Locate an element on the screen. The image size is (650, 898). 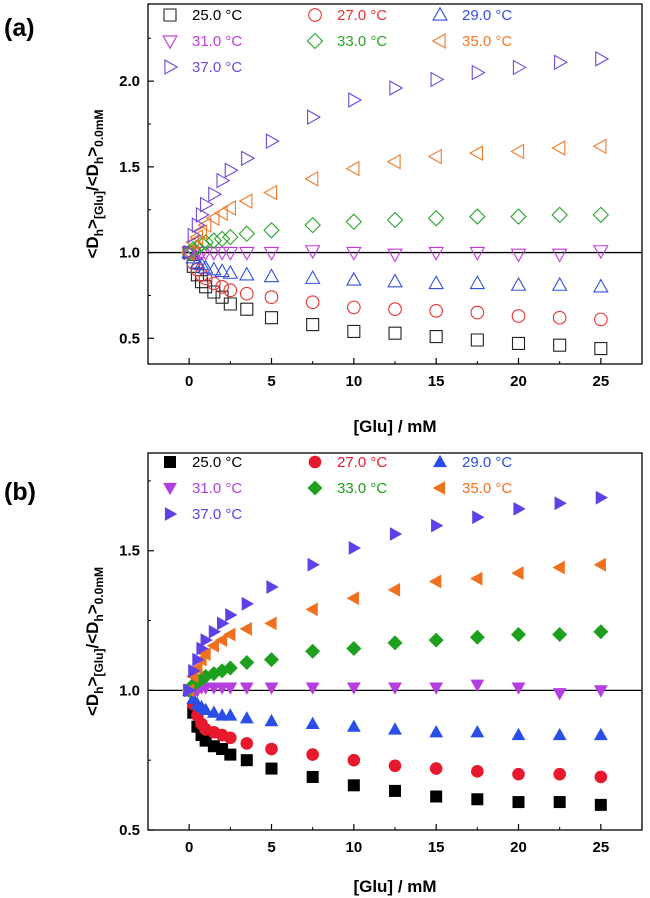
x-tick-label: 15 is located at coordinates (436, 381).